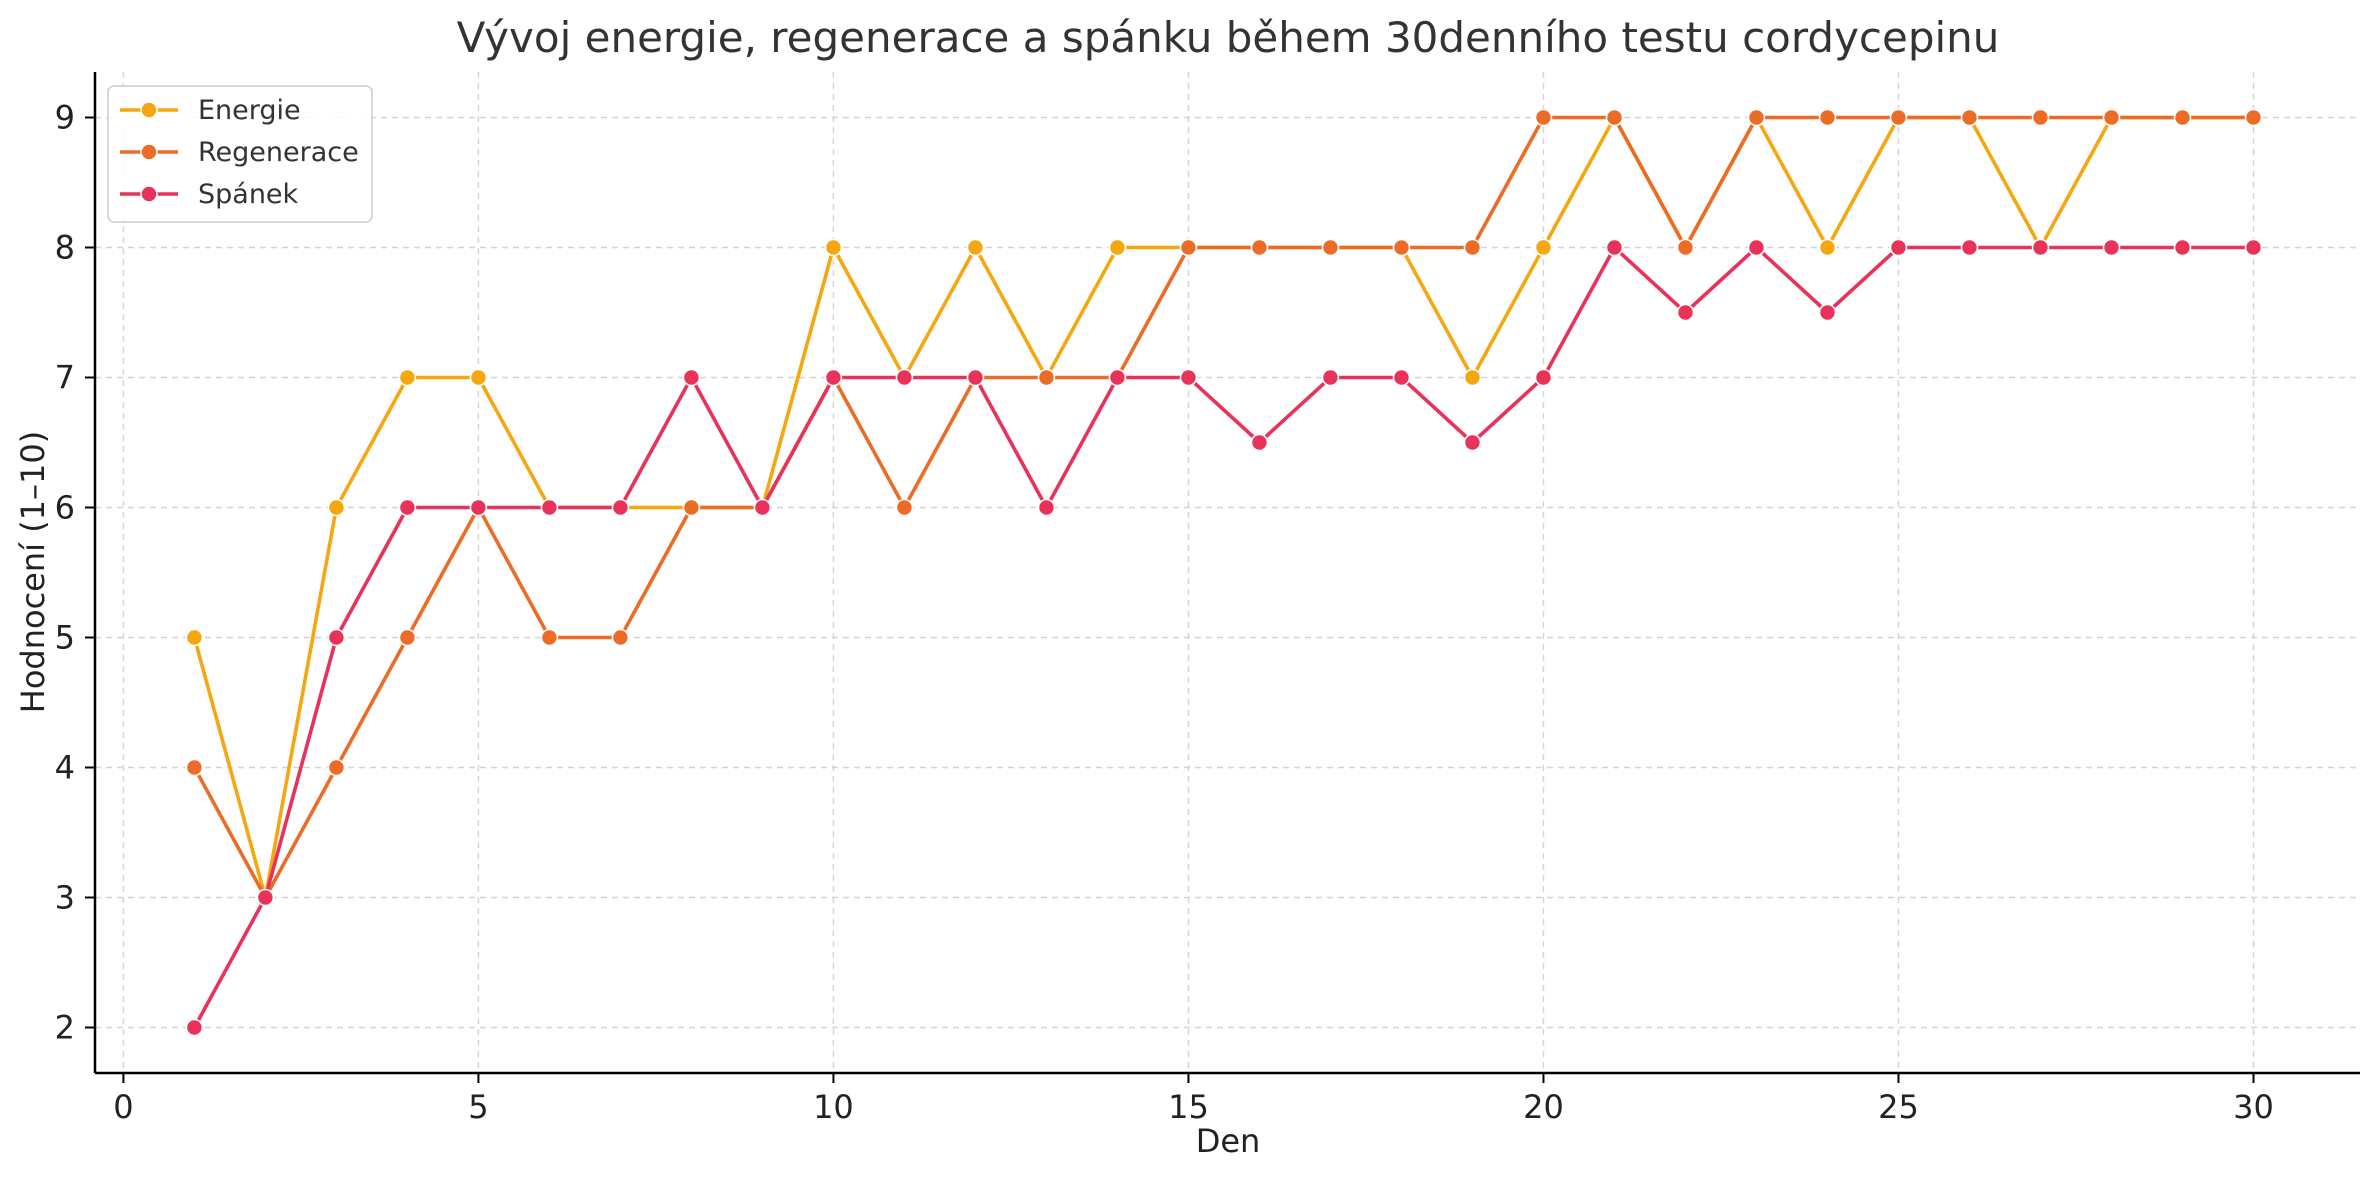  What do you see at coordinates (123, 1107) in the screenshot?
I see `x-tick-label: 0` at bounding box center [123, 1107].